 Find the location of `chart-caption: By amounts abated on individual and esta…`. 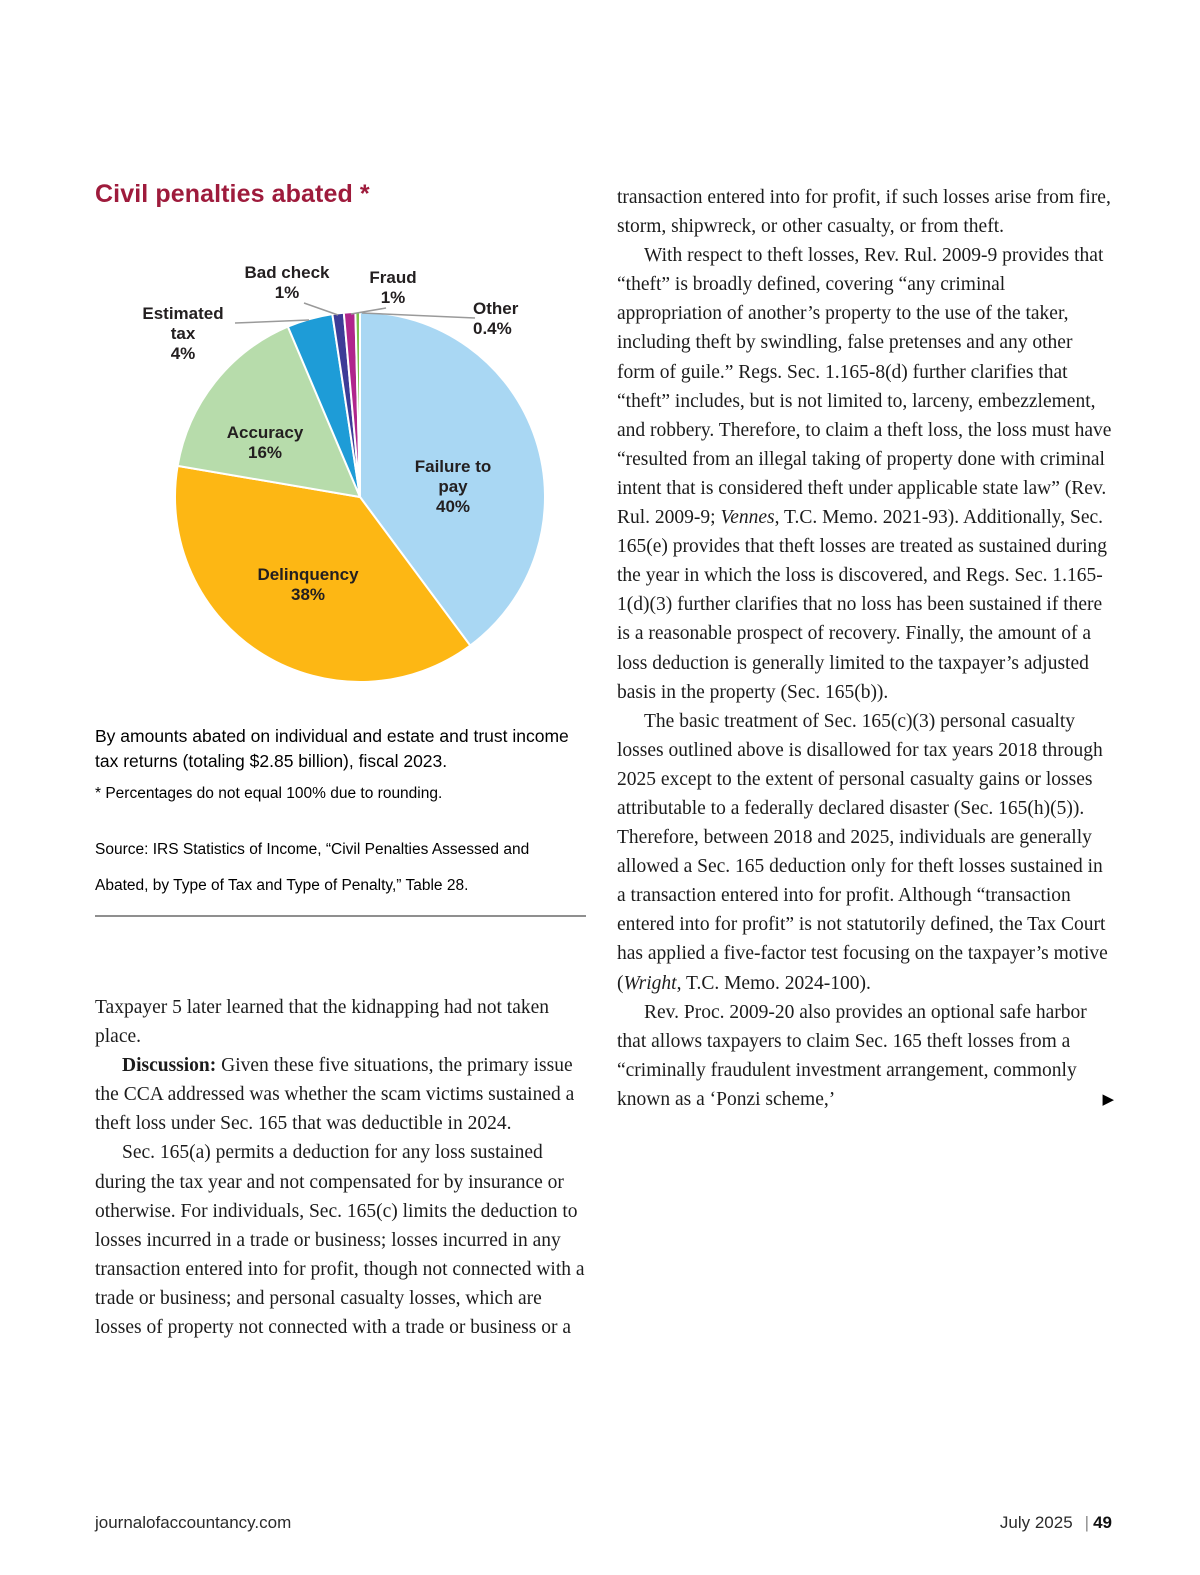

chart-caption: By amounts abated on individual and esta… is located at coordinates (332, 748).